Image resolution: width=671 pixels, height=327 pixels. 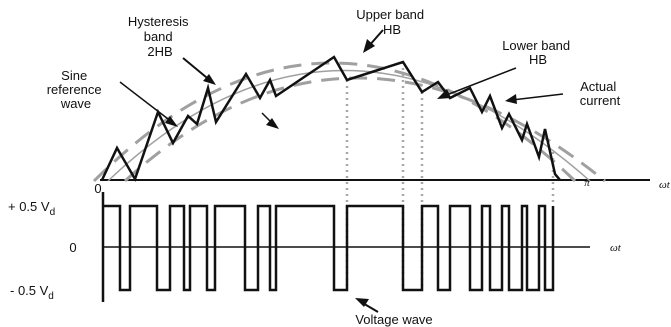 I want to click on lower-band-arrowhead, so click(x=444, y=94).